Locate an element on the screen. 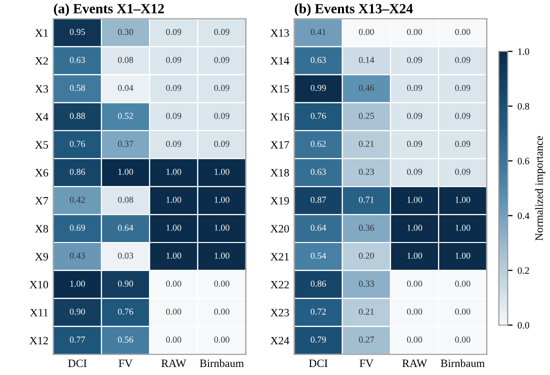 The height and width of the screenshot is (375, 550). data-label: 0.33 is located at coordinates (366, 283).